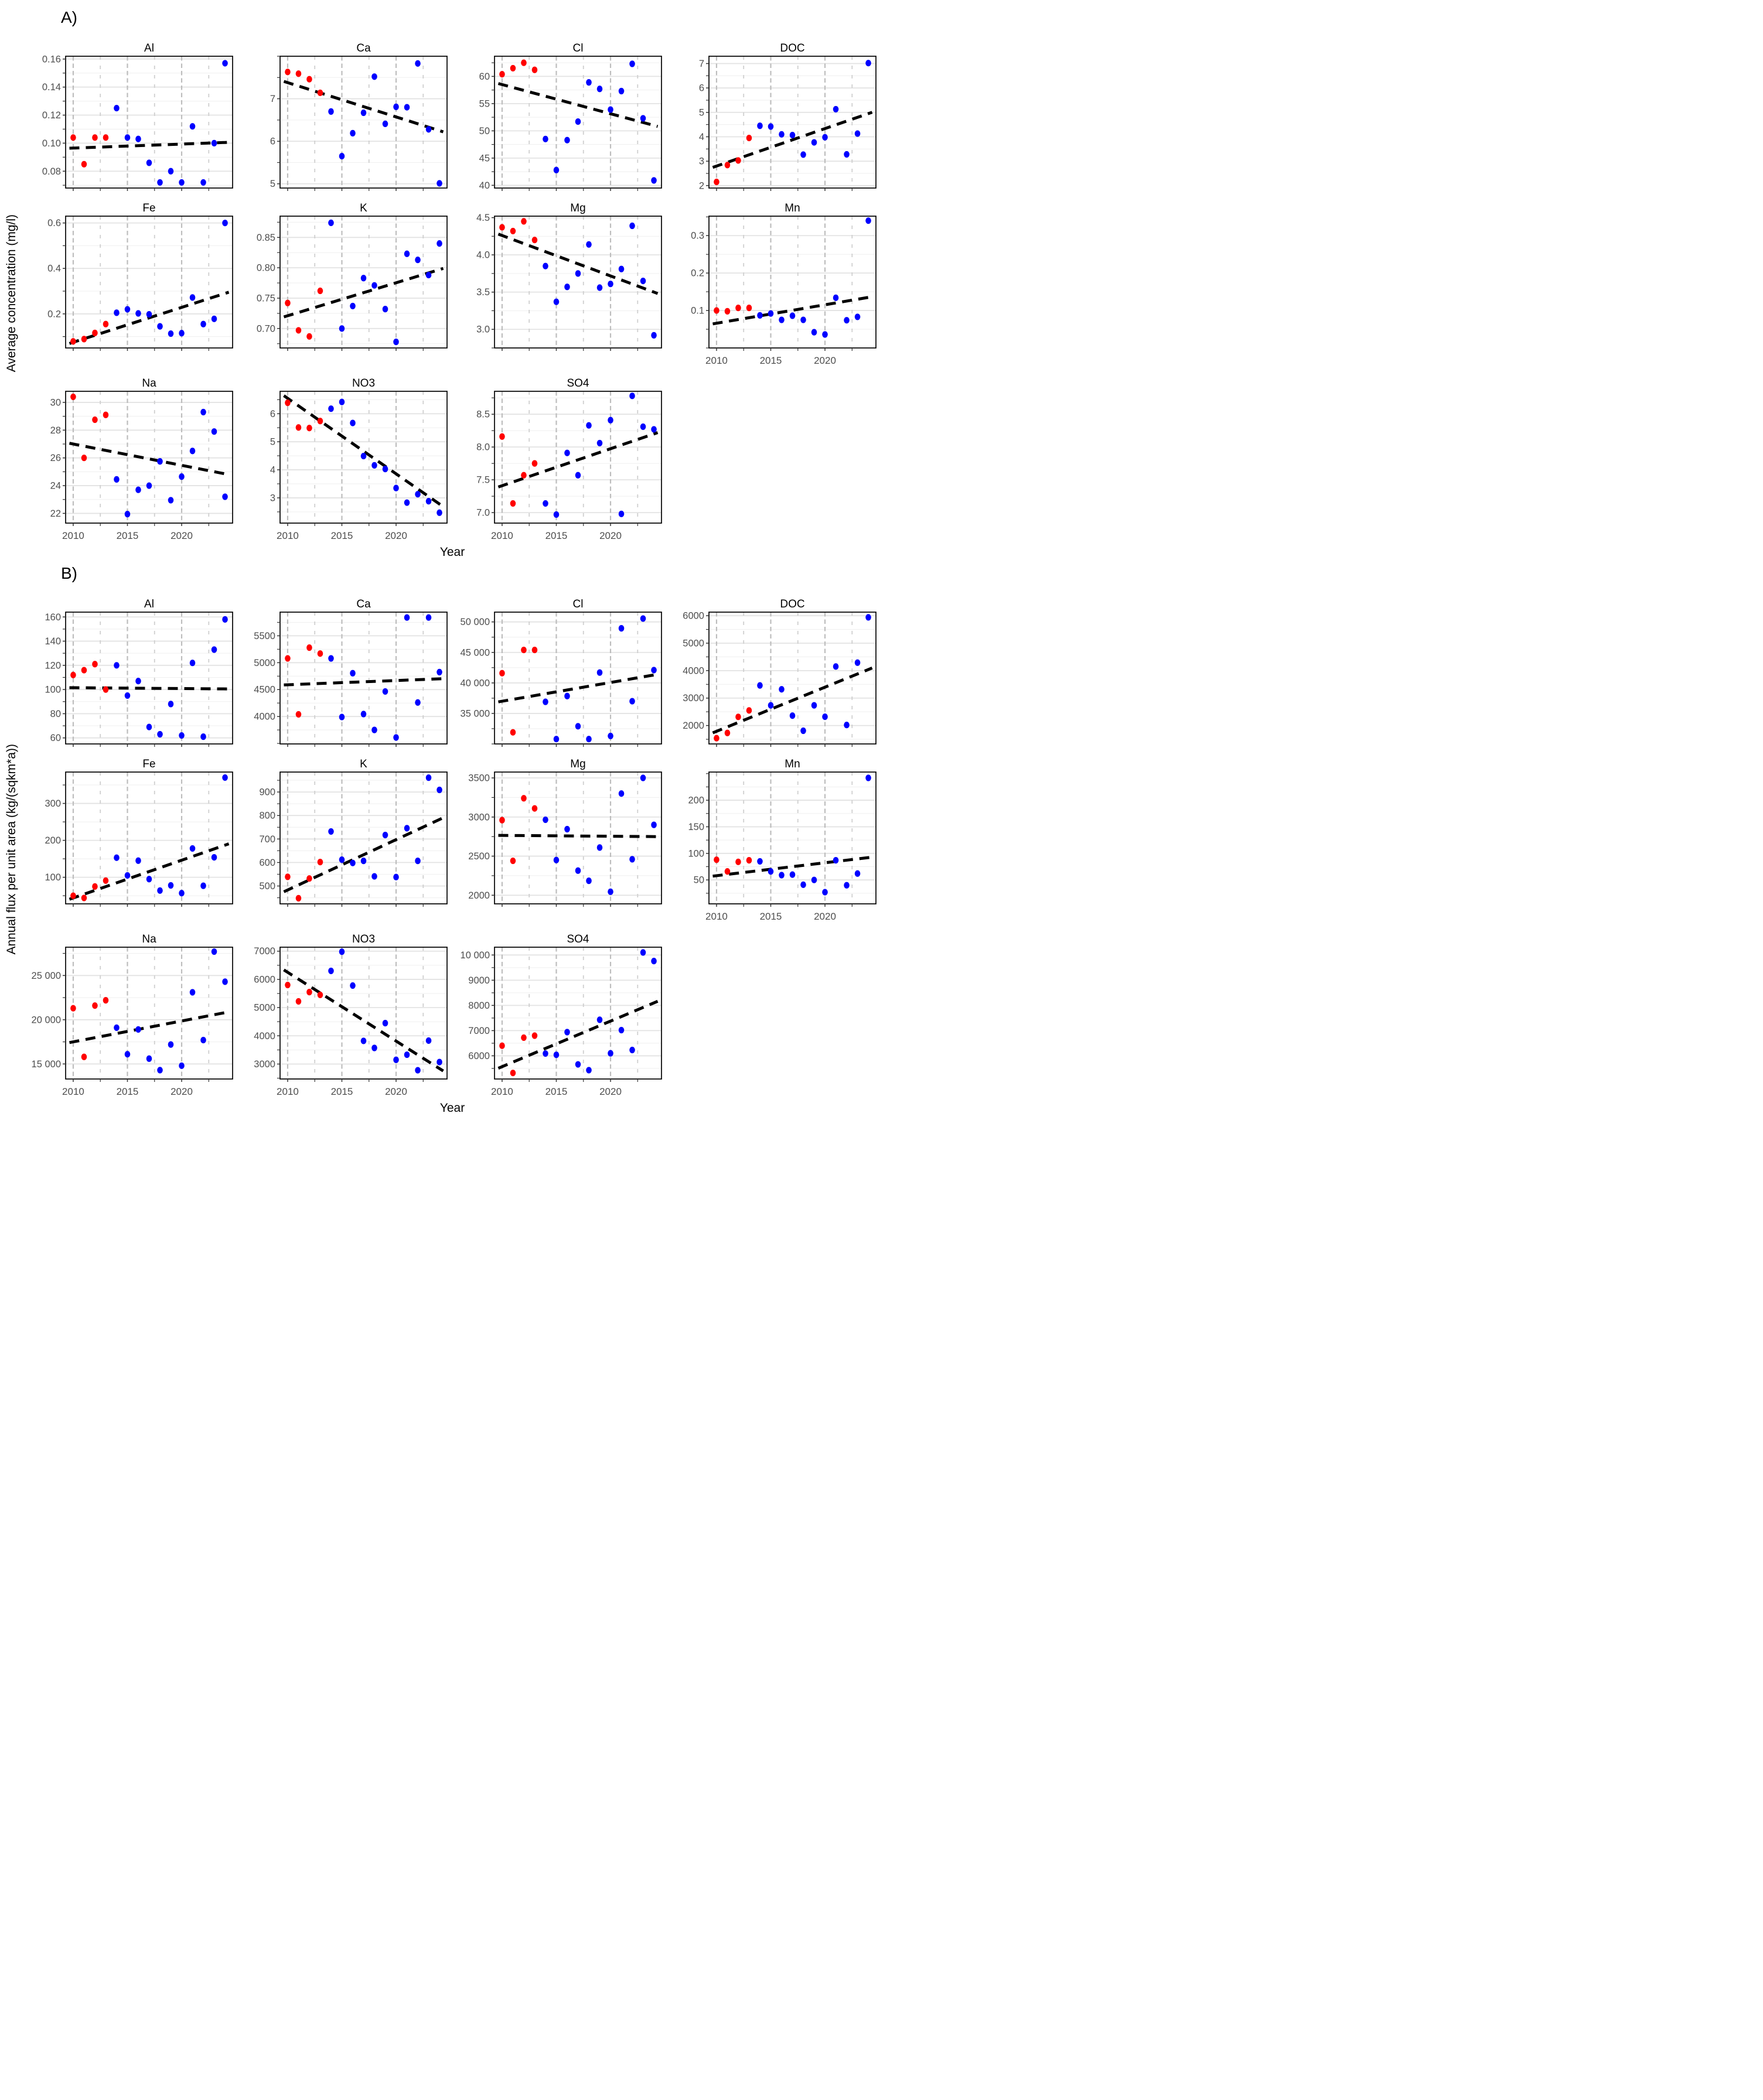  What do you see at coordinates (267, 792) in the screenshot?
I see `y-tick-label: 900` at bounding box center [267, 792].